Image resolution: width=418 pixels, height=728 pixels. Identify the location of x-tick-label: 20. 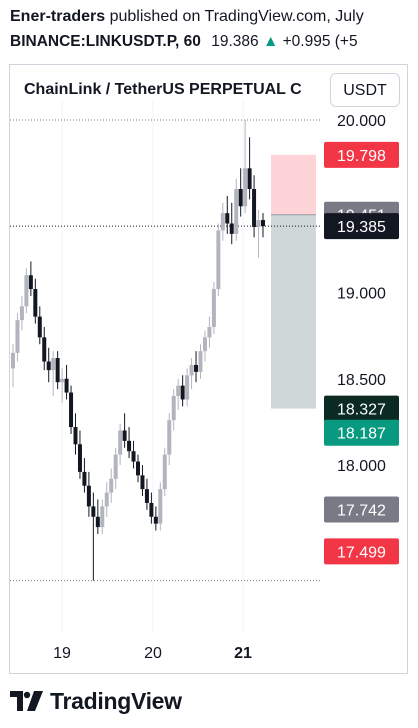
(153, 653).